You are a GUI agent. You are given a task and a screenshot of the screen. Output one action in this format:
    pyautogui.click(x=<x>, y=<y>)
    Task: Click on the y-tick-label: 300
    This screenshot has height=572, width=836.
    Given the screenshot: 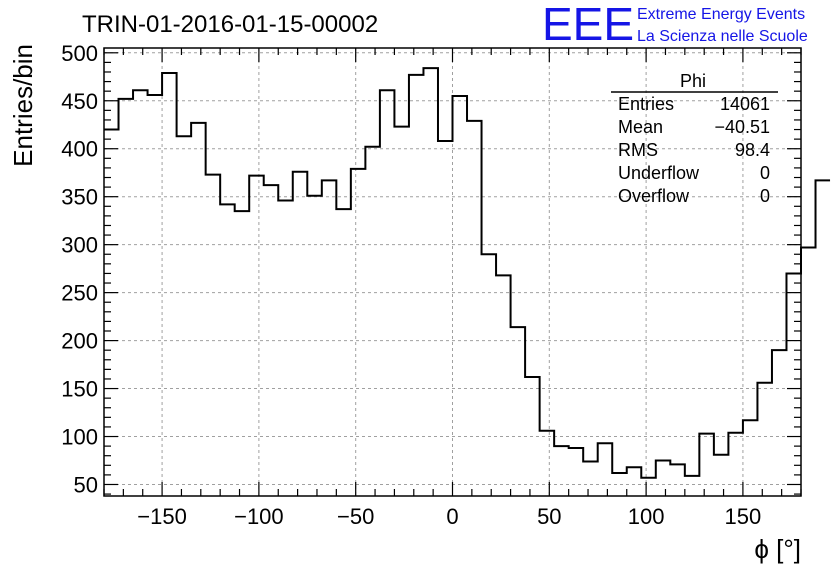 What is the action you would take?
    pyautogui.click(x=79, y=245)
    